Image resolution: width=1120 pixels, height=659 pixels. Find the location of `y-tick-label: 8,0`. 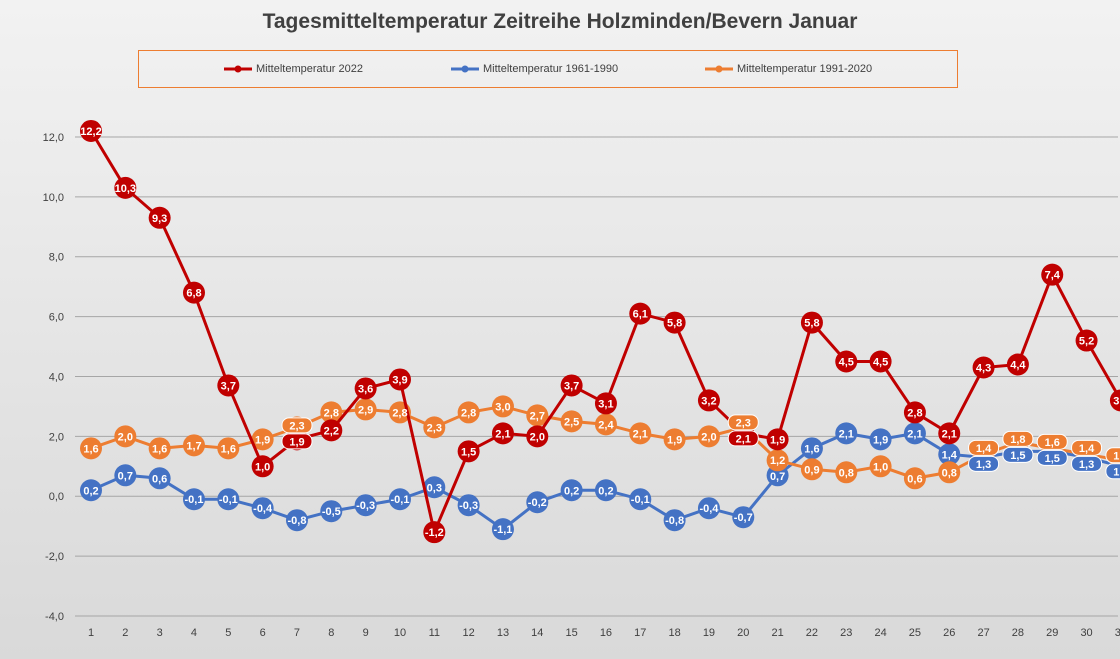

y-tick-label: 8,0 is located at coordinates (56, 258).